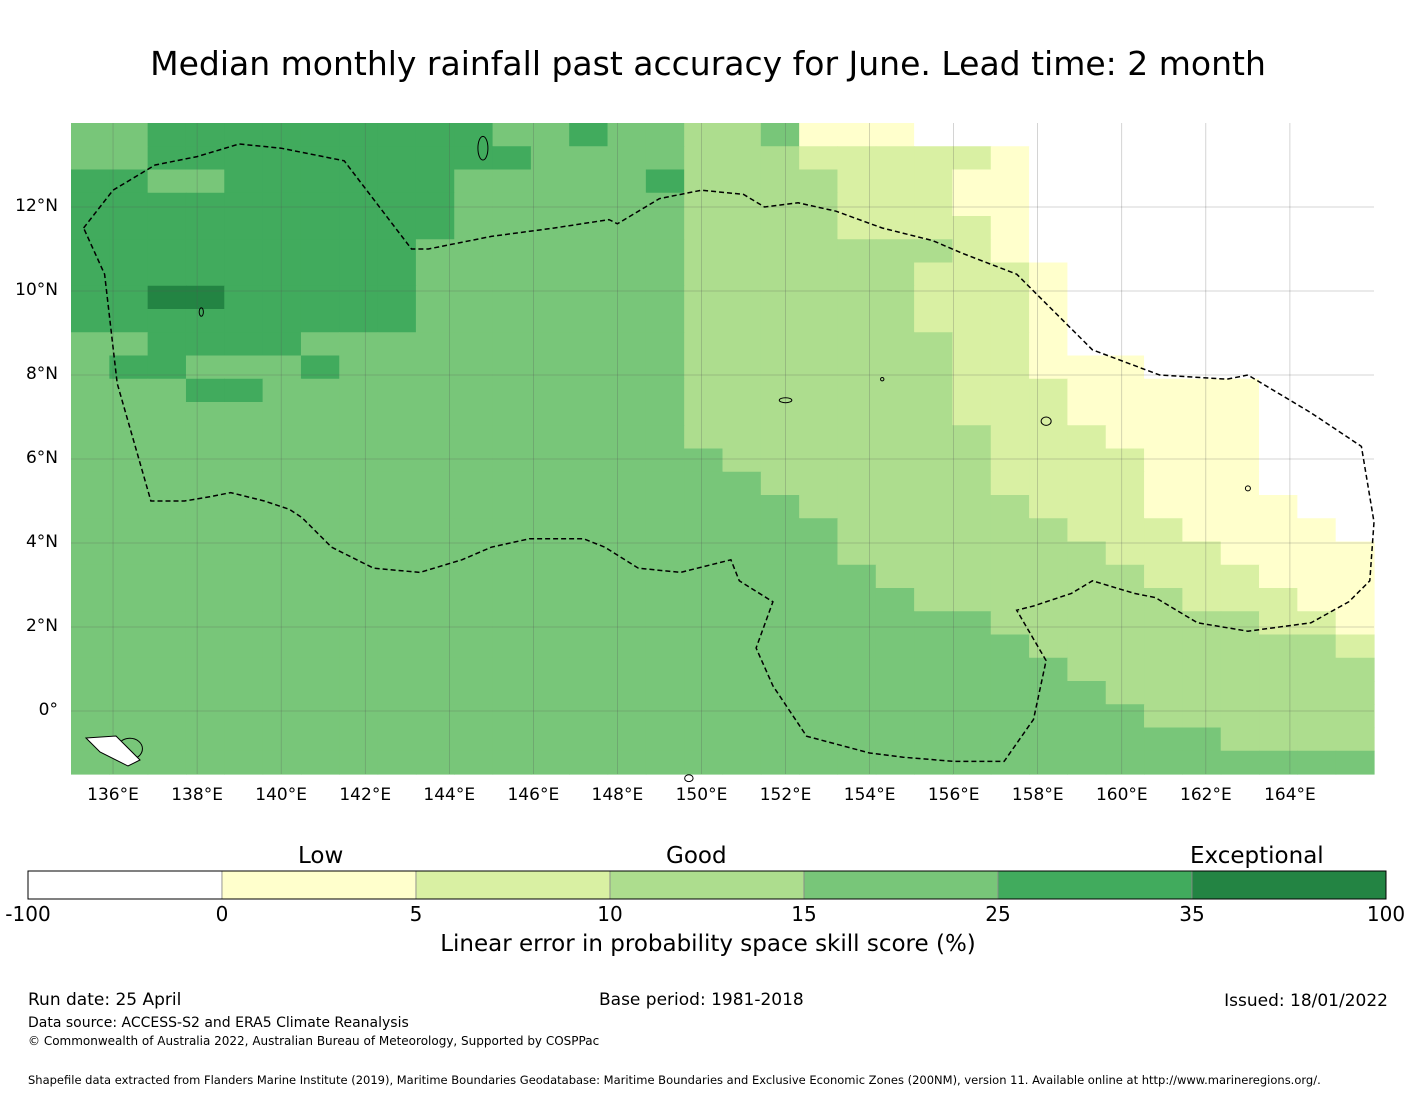 The image size is (1416, 1095). What do you see at coordinates (48, 710) in the screenshot?
I see `latitude-tick-label: 0°` at bounding box center [48, 710].